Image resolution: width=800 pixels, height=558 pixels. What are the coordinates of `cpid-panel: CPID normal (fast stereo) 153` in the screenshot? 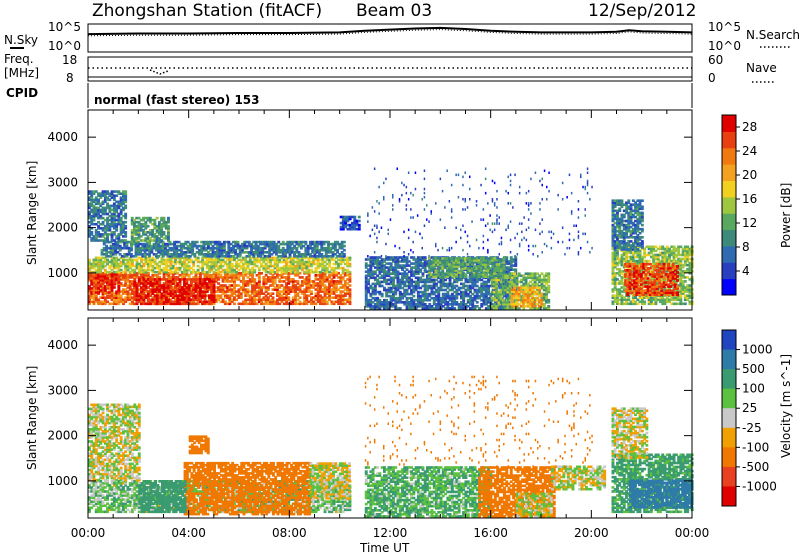 It's located at (349, 95).